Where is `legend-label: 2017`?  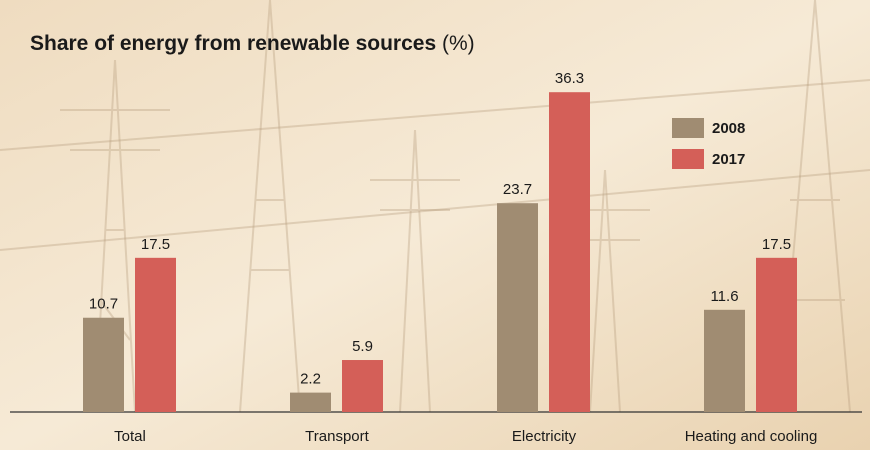
legend-label: 2017 is located at coordinates (728, 159).